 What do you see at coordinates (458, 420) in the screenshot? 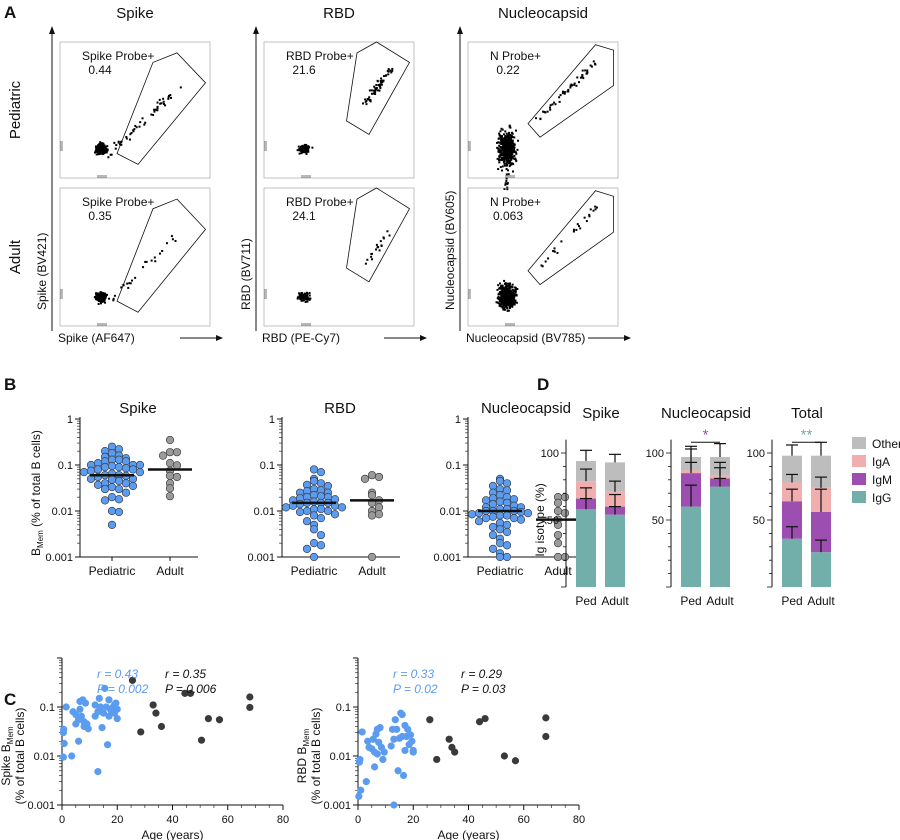
I see `y-tick-label: 1` at bounding box center [458, 420].